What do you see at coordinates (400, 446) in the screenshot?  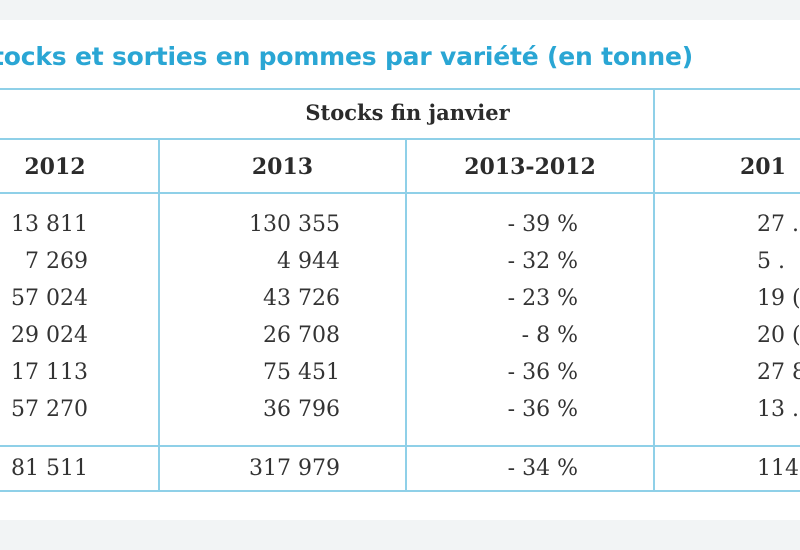 I see `rule-total` at bounding box center [400, 446].